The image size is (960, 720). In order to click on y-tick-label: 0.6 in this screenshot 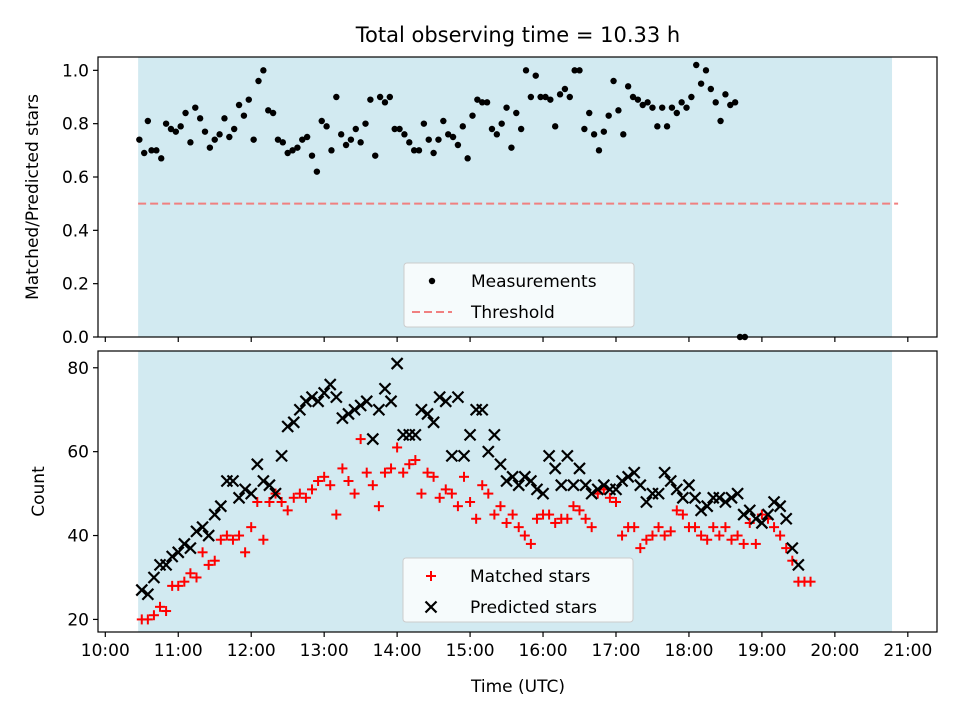, I will do `click(75, 178)`.